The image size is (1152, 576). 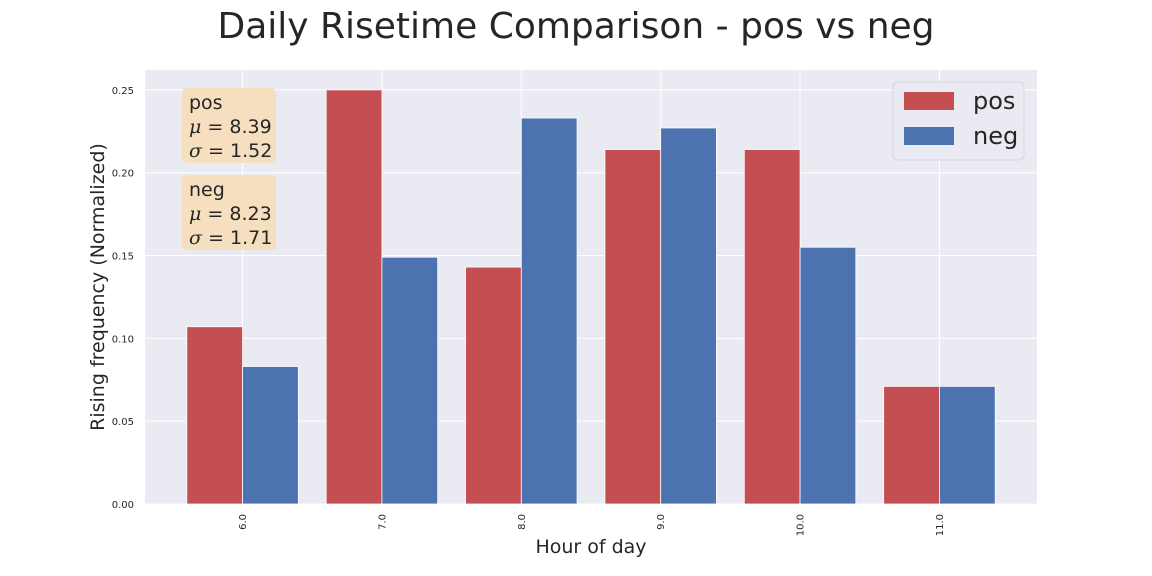 What do you see at coordinates (994, 101) in the screenshot?
I see `legend-label-pos: pos` at bounding box center [994, 101].